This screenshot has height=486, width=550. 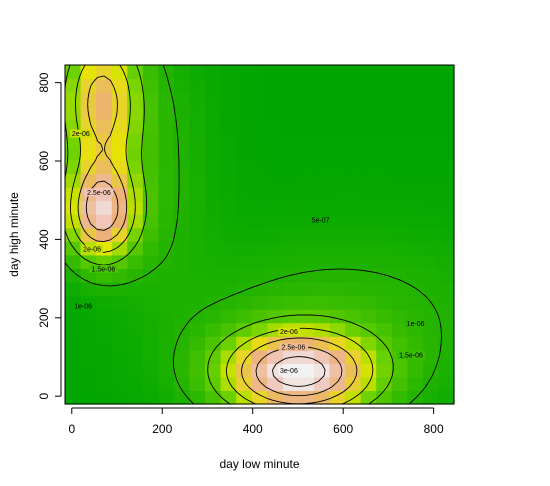 I want to click on x-axis: 0 200 400 600 800, so click(x=256, y=421).